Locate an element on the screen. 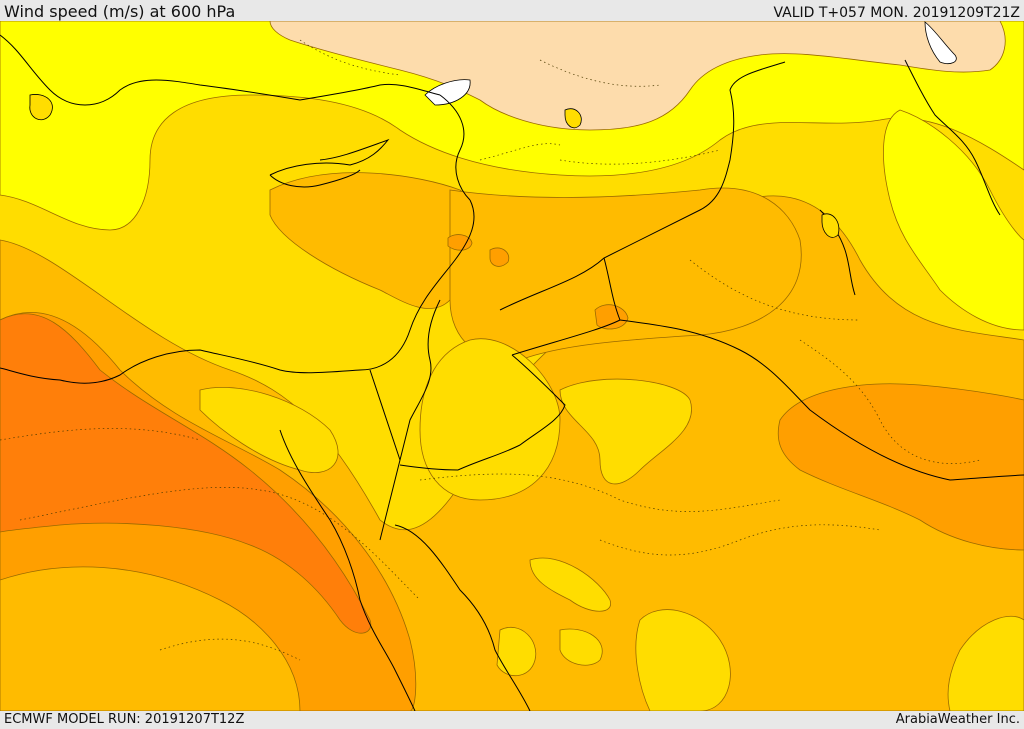  caspian-white is located at coordinates (940, 42).